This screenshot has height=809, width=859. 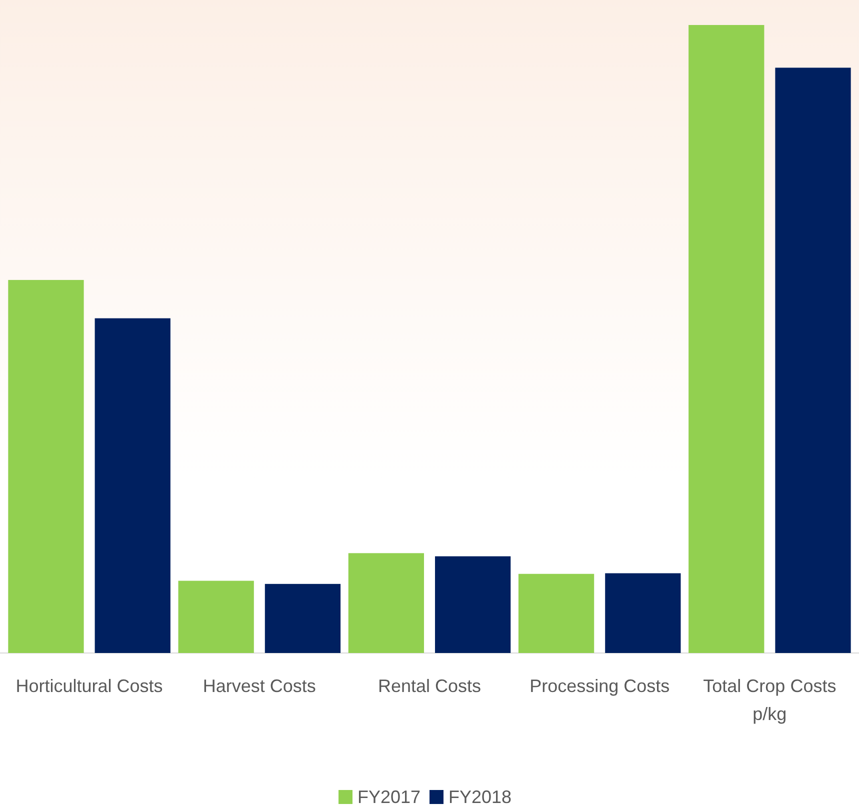 What do you see at coordinates (259, 686) in the screenshot?
I see `x-tick-label: Harvest Costs` at bounding box center [259, 686].